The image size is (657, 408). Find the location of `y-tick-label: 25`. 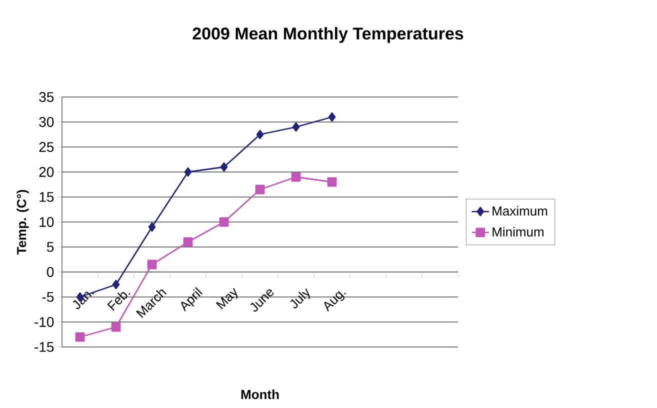

y-tick-label: 25 is located at coordinates (46, 147).